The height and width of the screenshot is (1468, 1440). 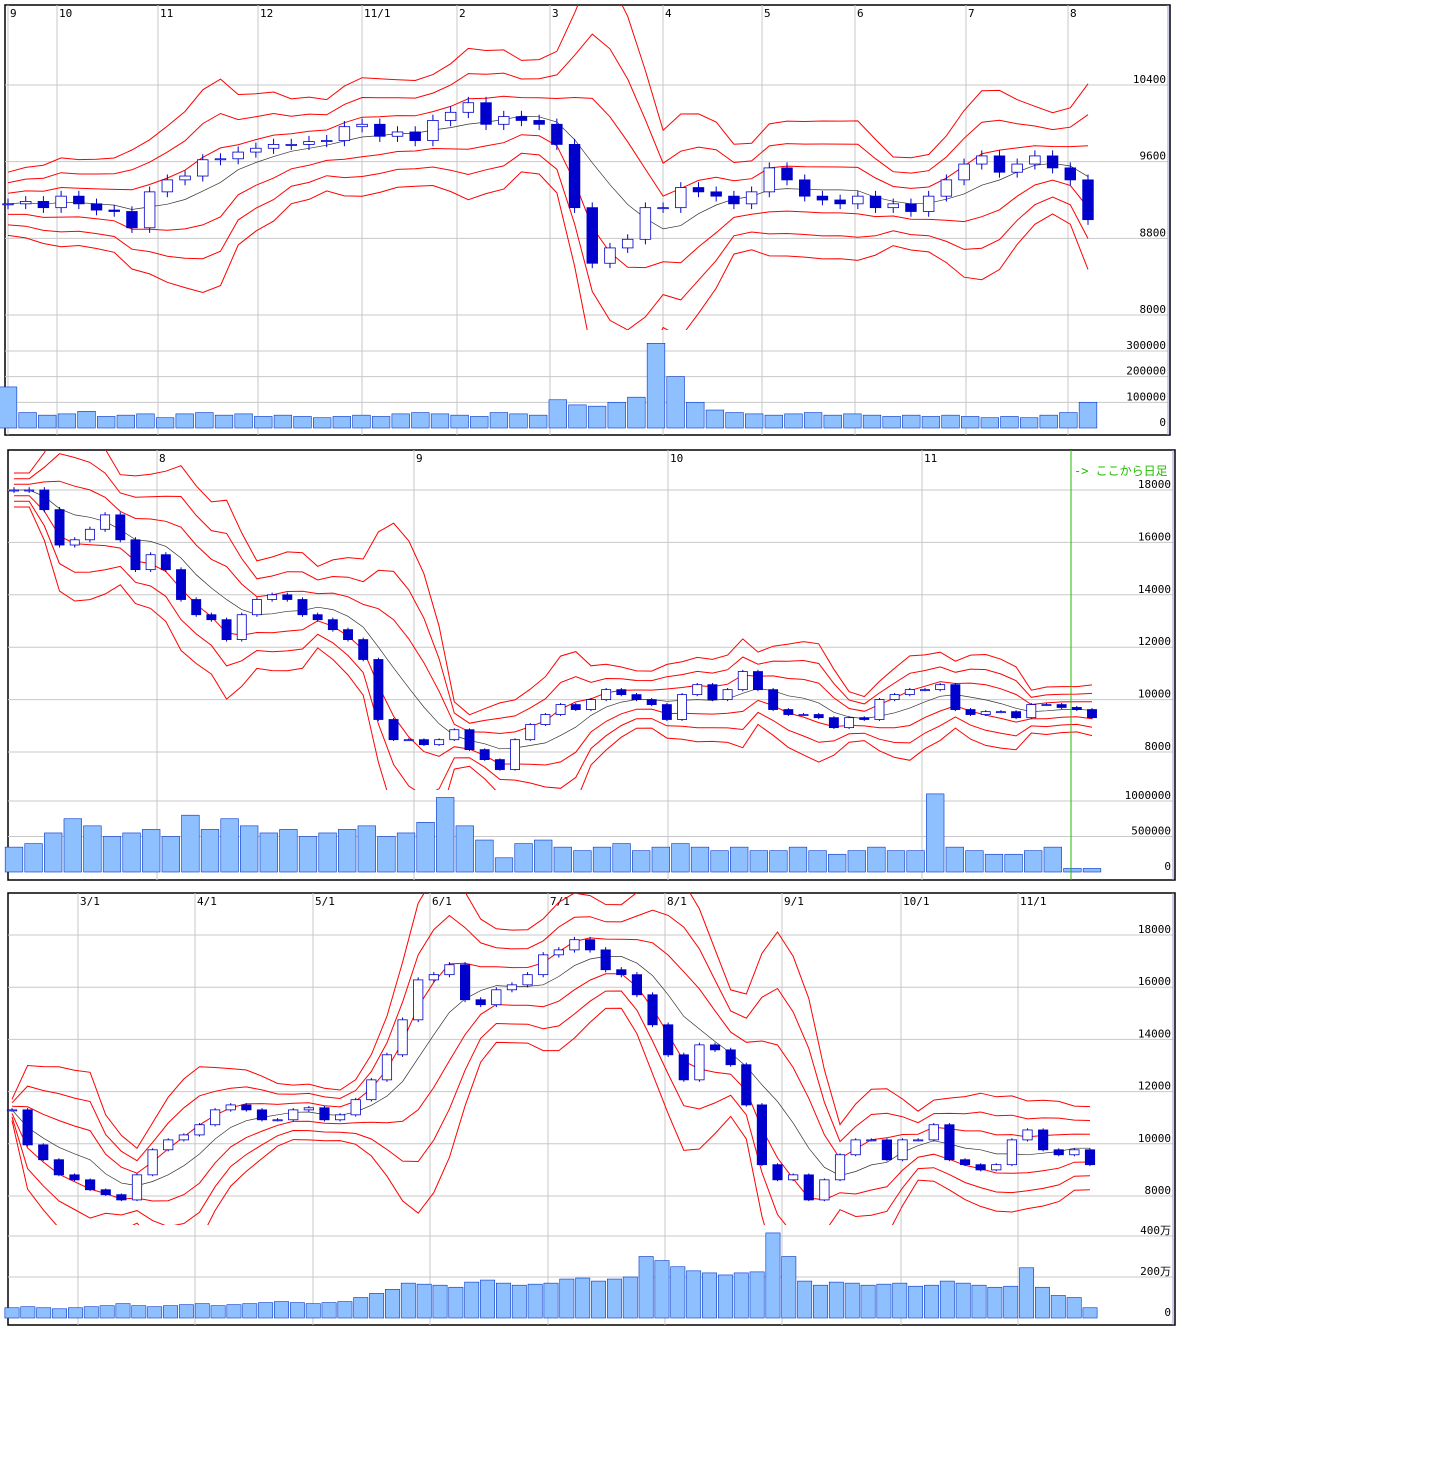 What do you see at coordinates (551, 1116) in the screenshot?
I see `bollinger-band-minus3sigma` at bounding box center [551, 1116].